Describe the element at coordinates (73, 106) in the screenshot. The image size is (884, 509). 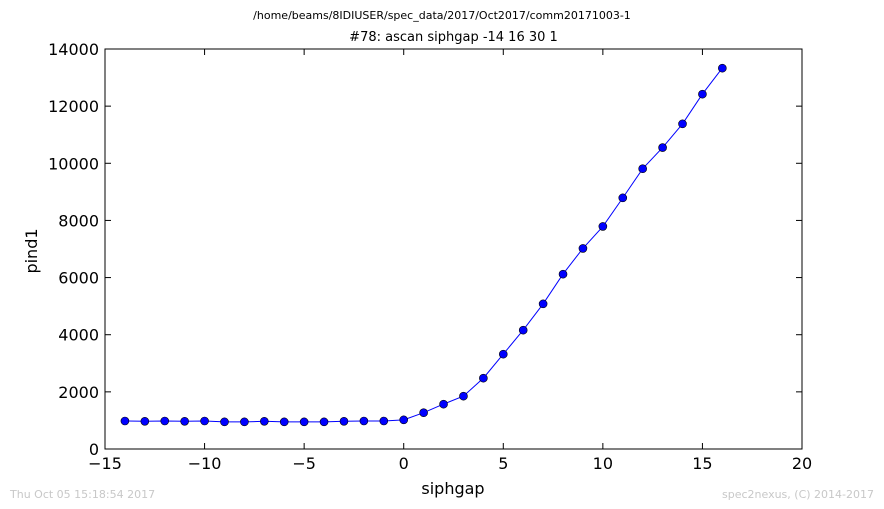
I see `y-tick-label: 12000` at that location.